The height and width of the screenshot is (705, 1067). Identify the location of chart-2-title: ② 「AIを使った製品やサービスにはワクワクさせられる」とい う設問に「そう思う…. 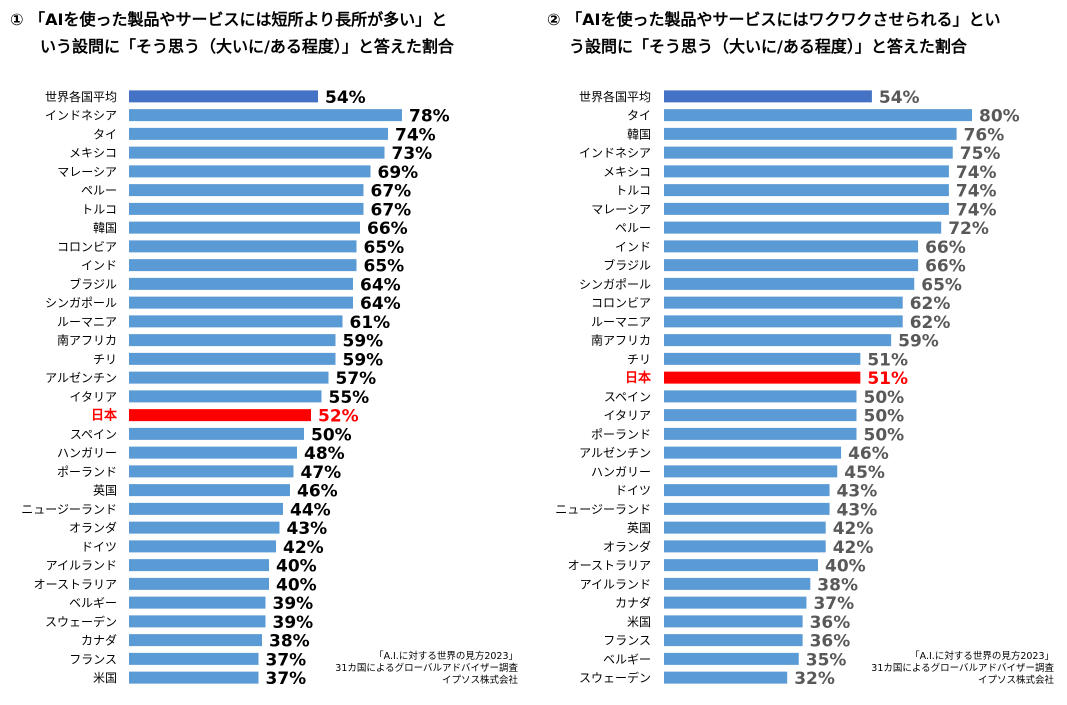
(804, 33).